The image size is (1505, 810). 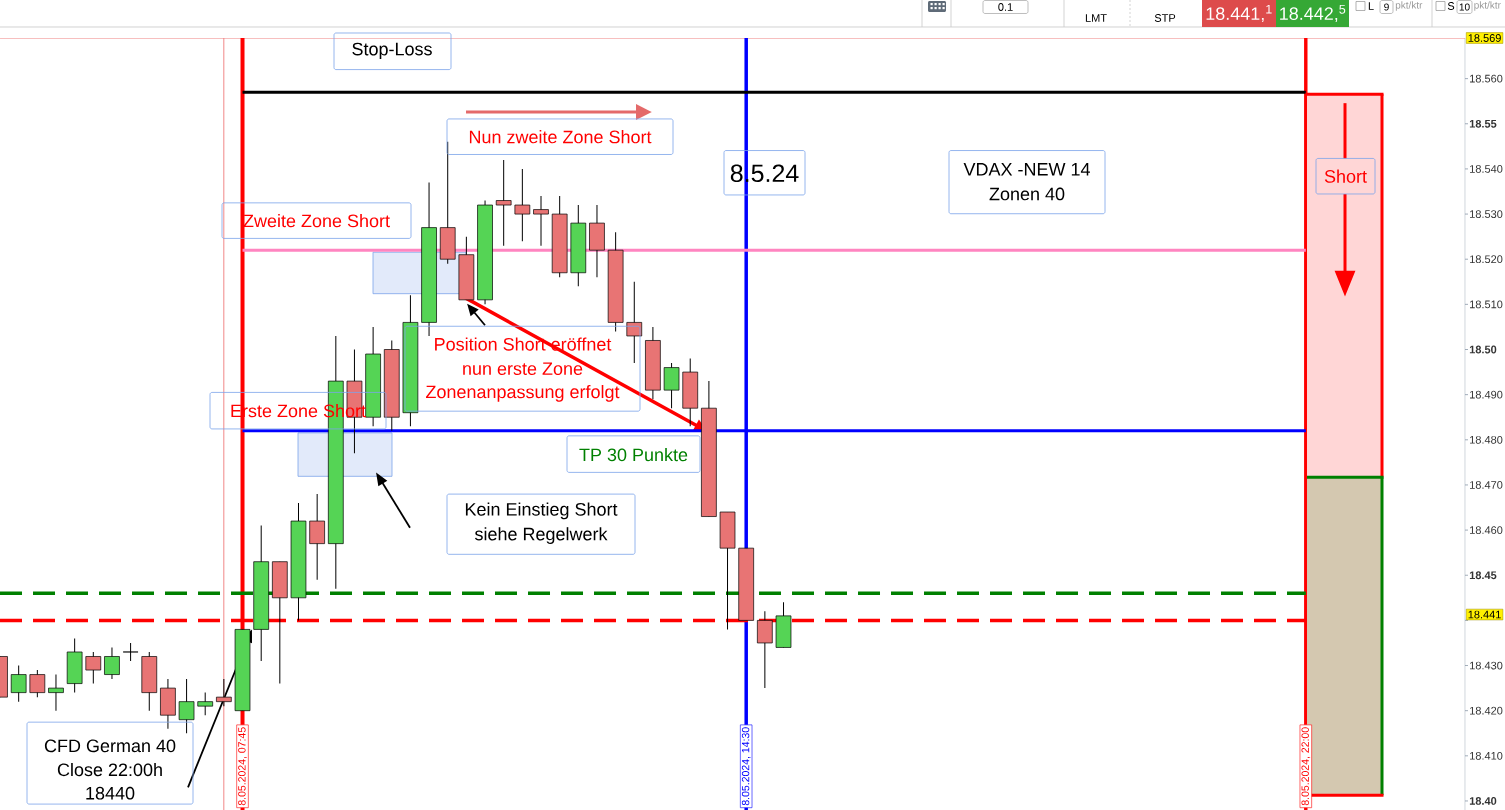 I want to click on text: S, so click(x=1451, y=6).